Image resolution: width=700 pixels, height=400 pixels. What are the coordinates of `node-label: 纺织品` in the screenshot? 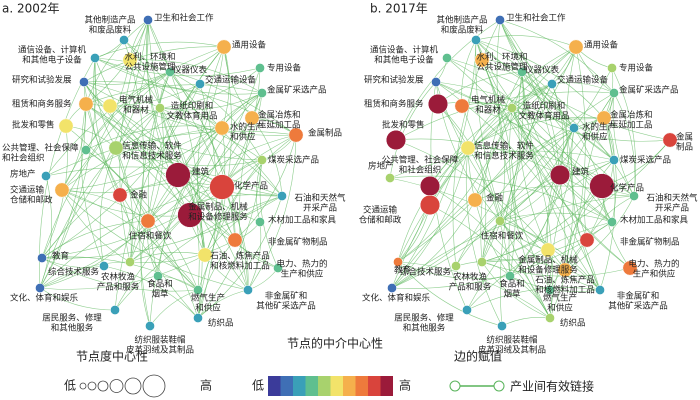 It's located at (221, 323).